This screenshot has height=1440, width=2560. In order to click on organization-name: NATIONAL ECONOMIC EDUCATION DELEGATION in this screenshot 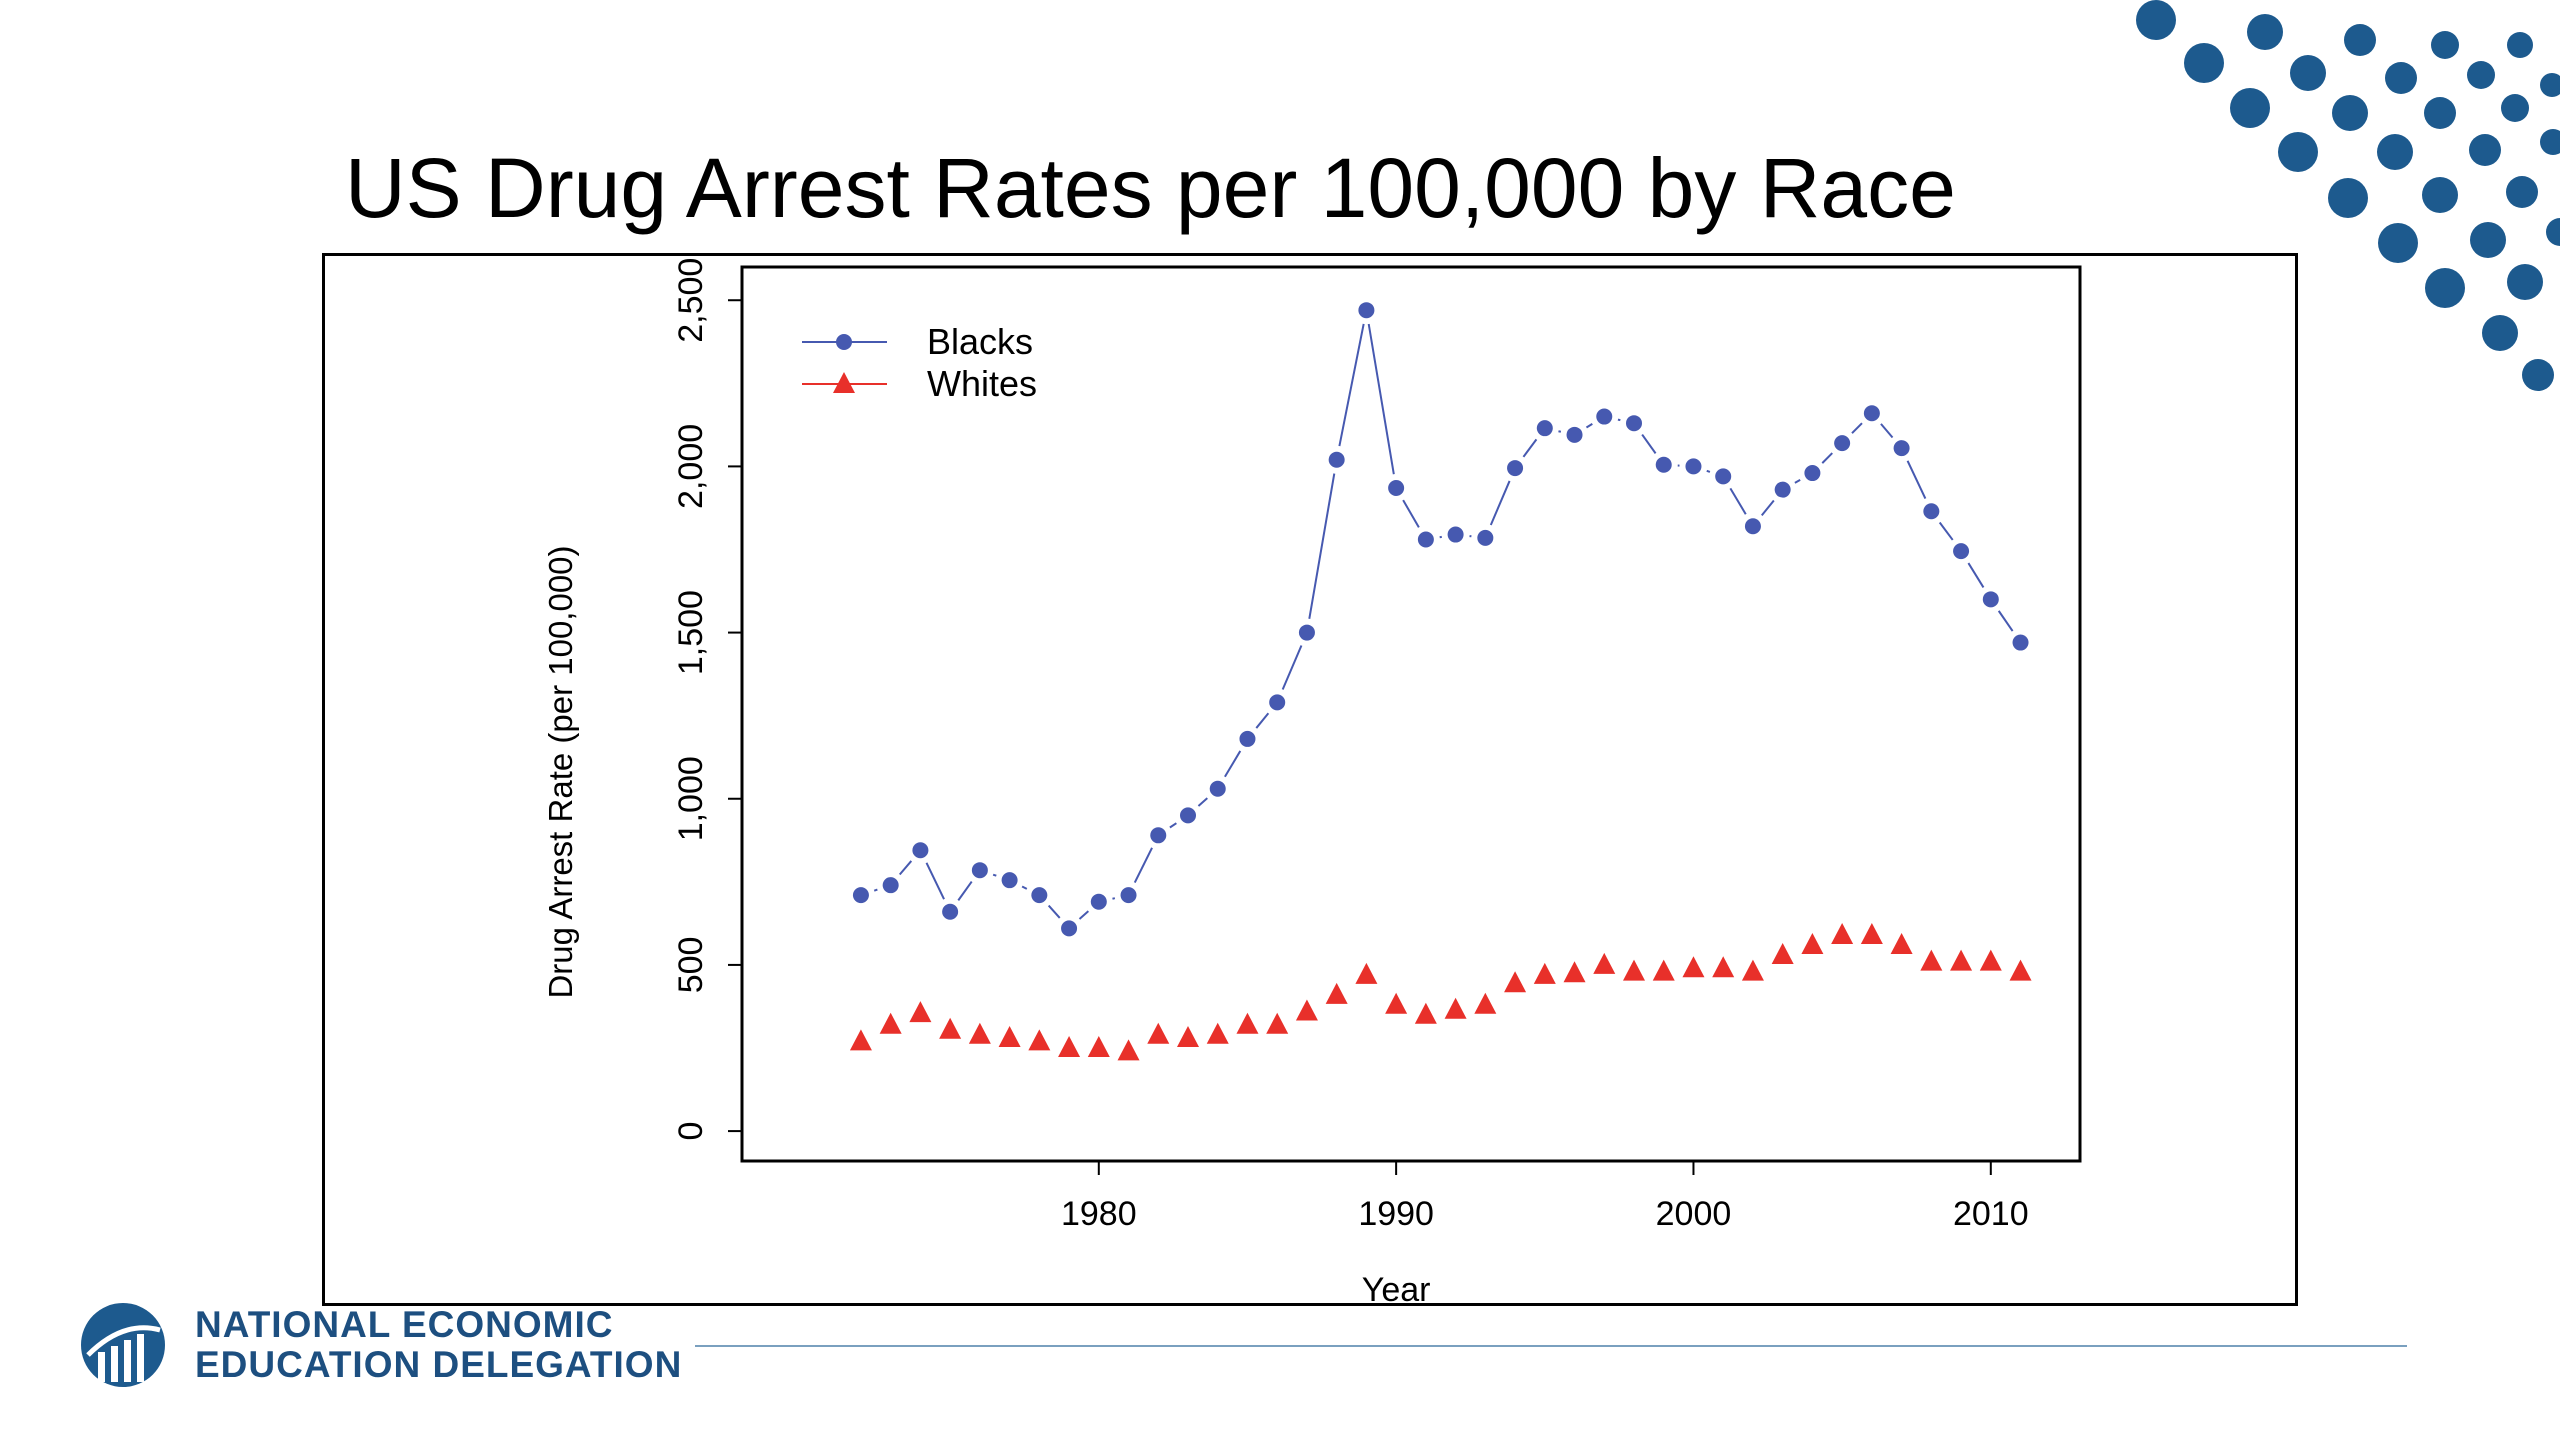, I will do `click(438, 1345)`.